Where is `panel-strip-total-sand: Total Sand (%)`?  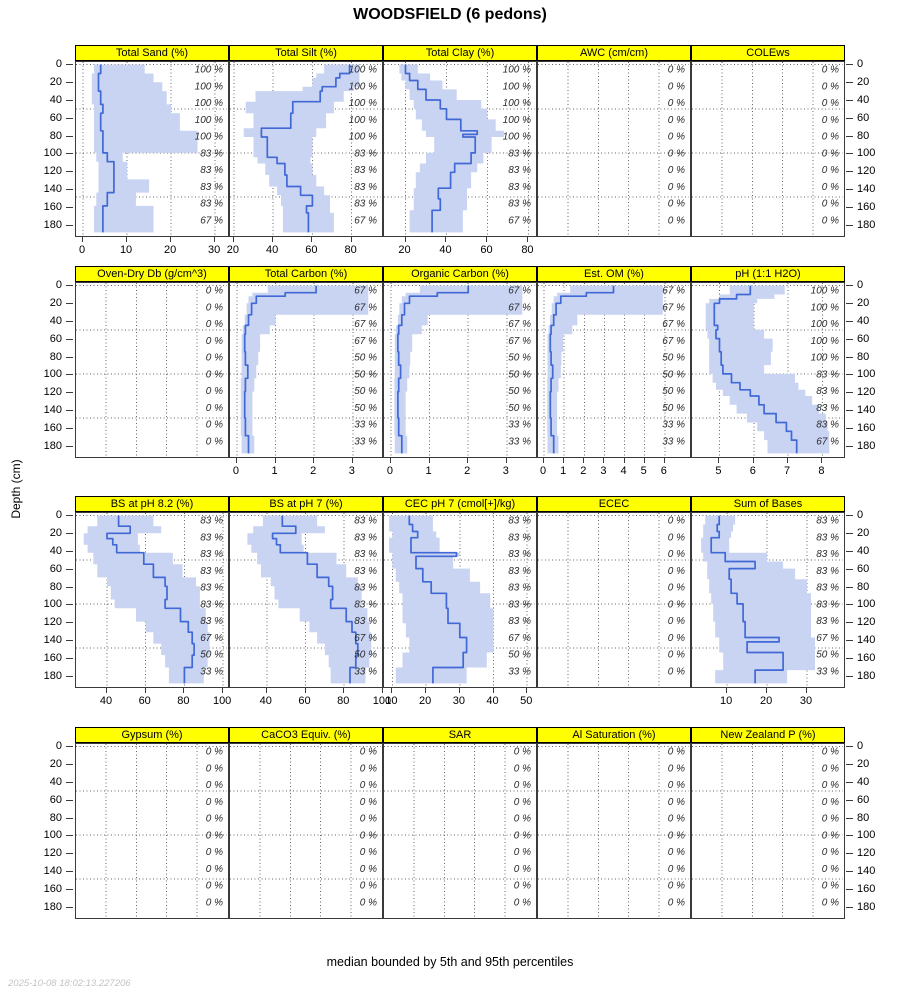 panel-strip-total-sand: Total Sand (%) is located at coordinates (152, 53).